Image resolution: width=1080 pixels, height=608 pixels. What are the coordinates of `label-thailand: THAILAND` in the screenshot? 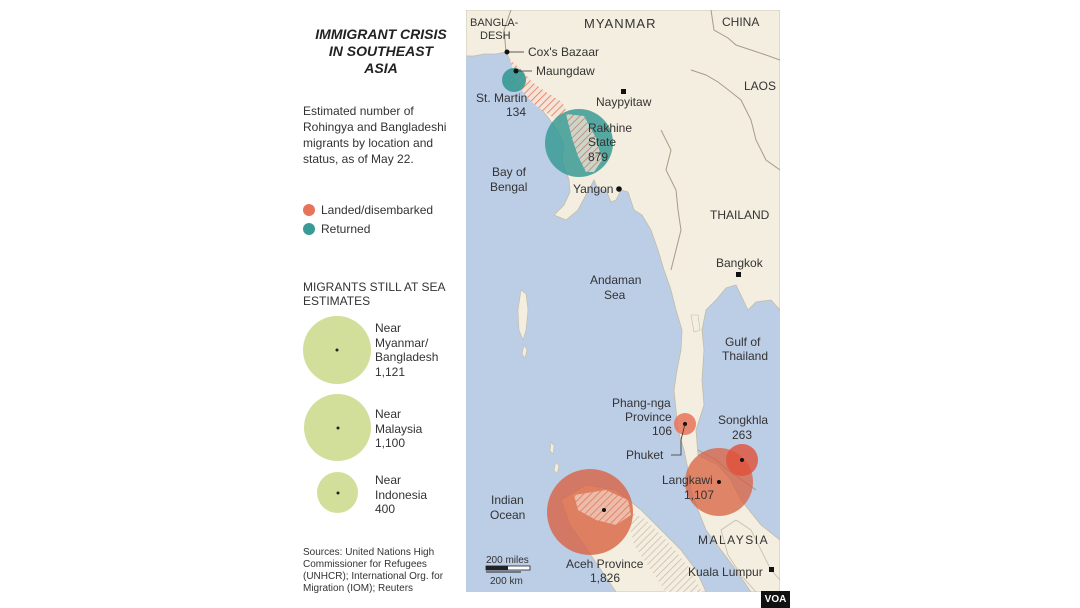 It's located at (740, 215).